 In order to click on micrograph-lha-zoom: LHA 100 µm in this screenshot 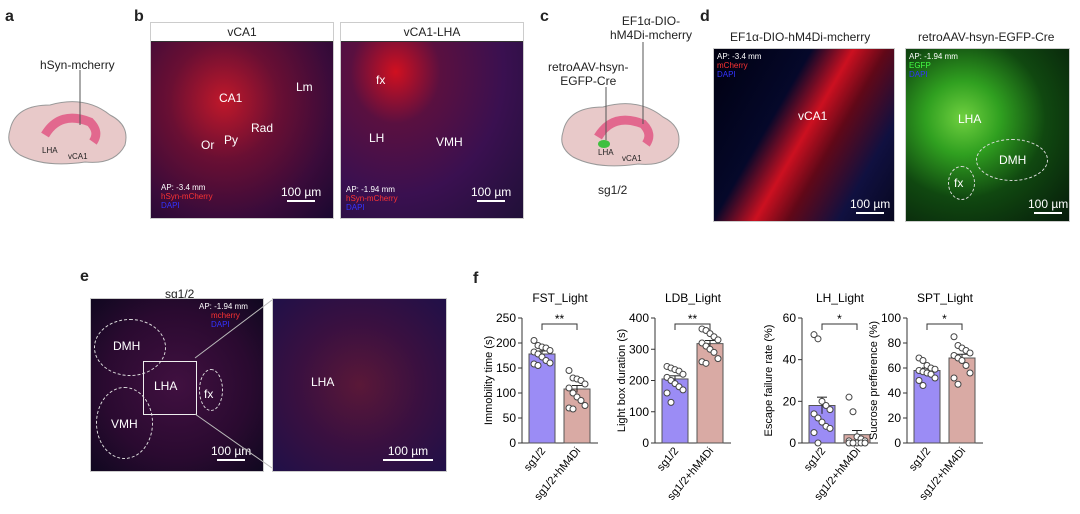, I will do `click(359, 385)`.